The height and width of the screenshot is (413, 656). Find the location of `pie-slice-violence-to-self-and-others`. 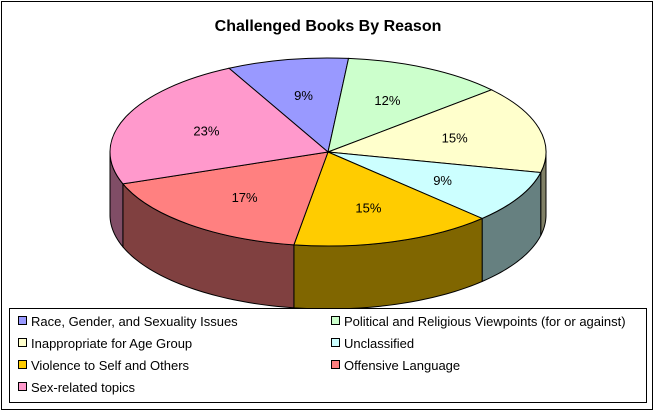

pie-slice-violence-to-self-and-others is located at coordinates (388, 199).